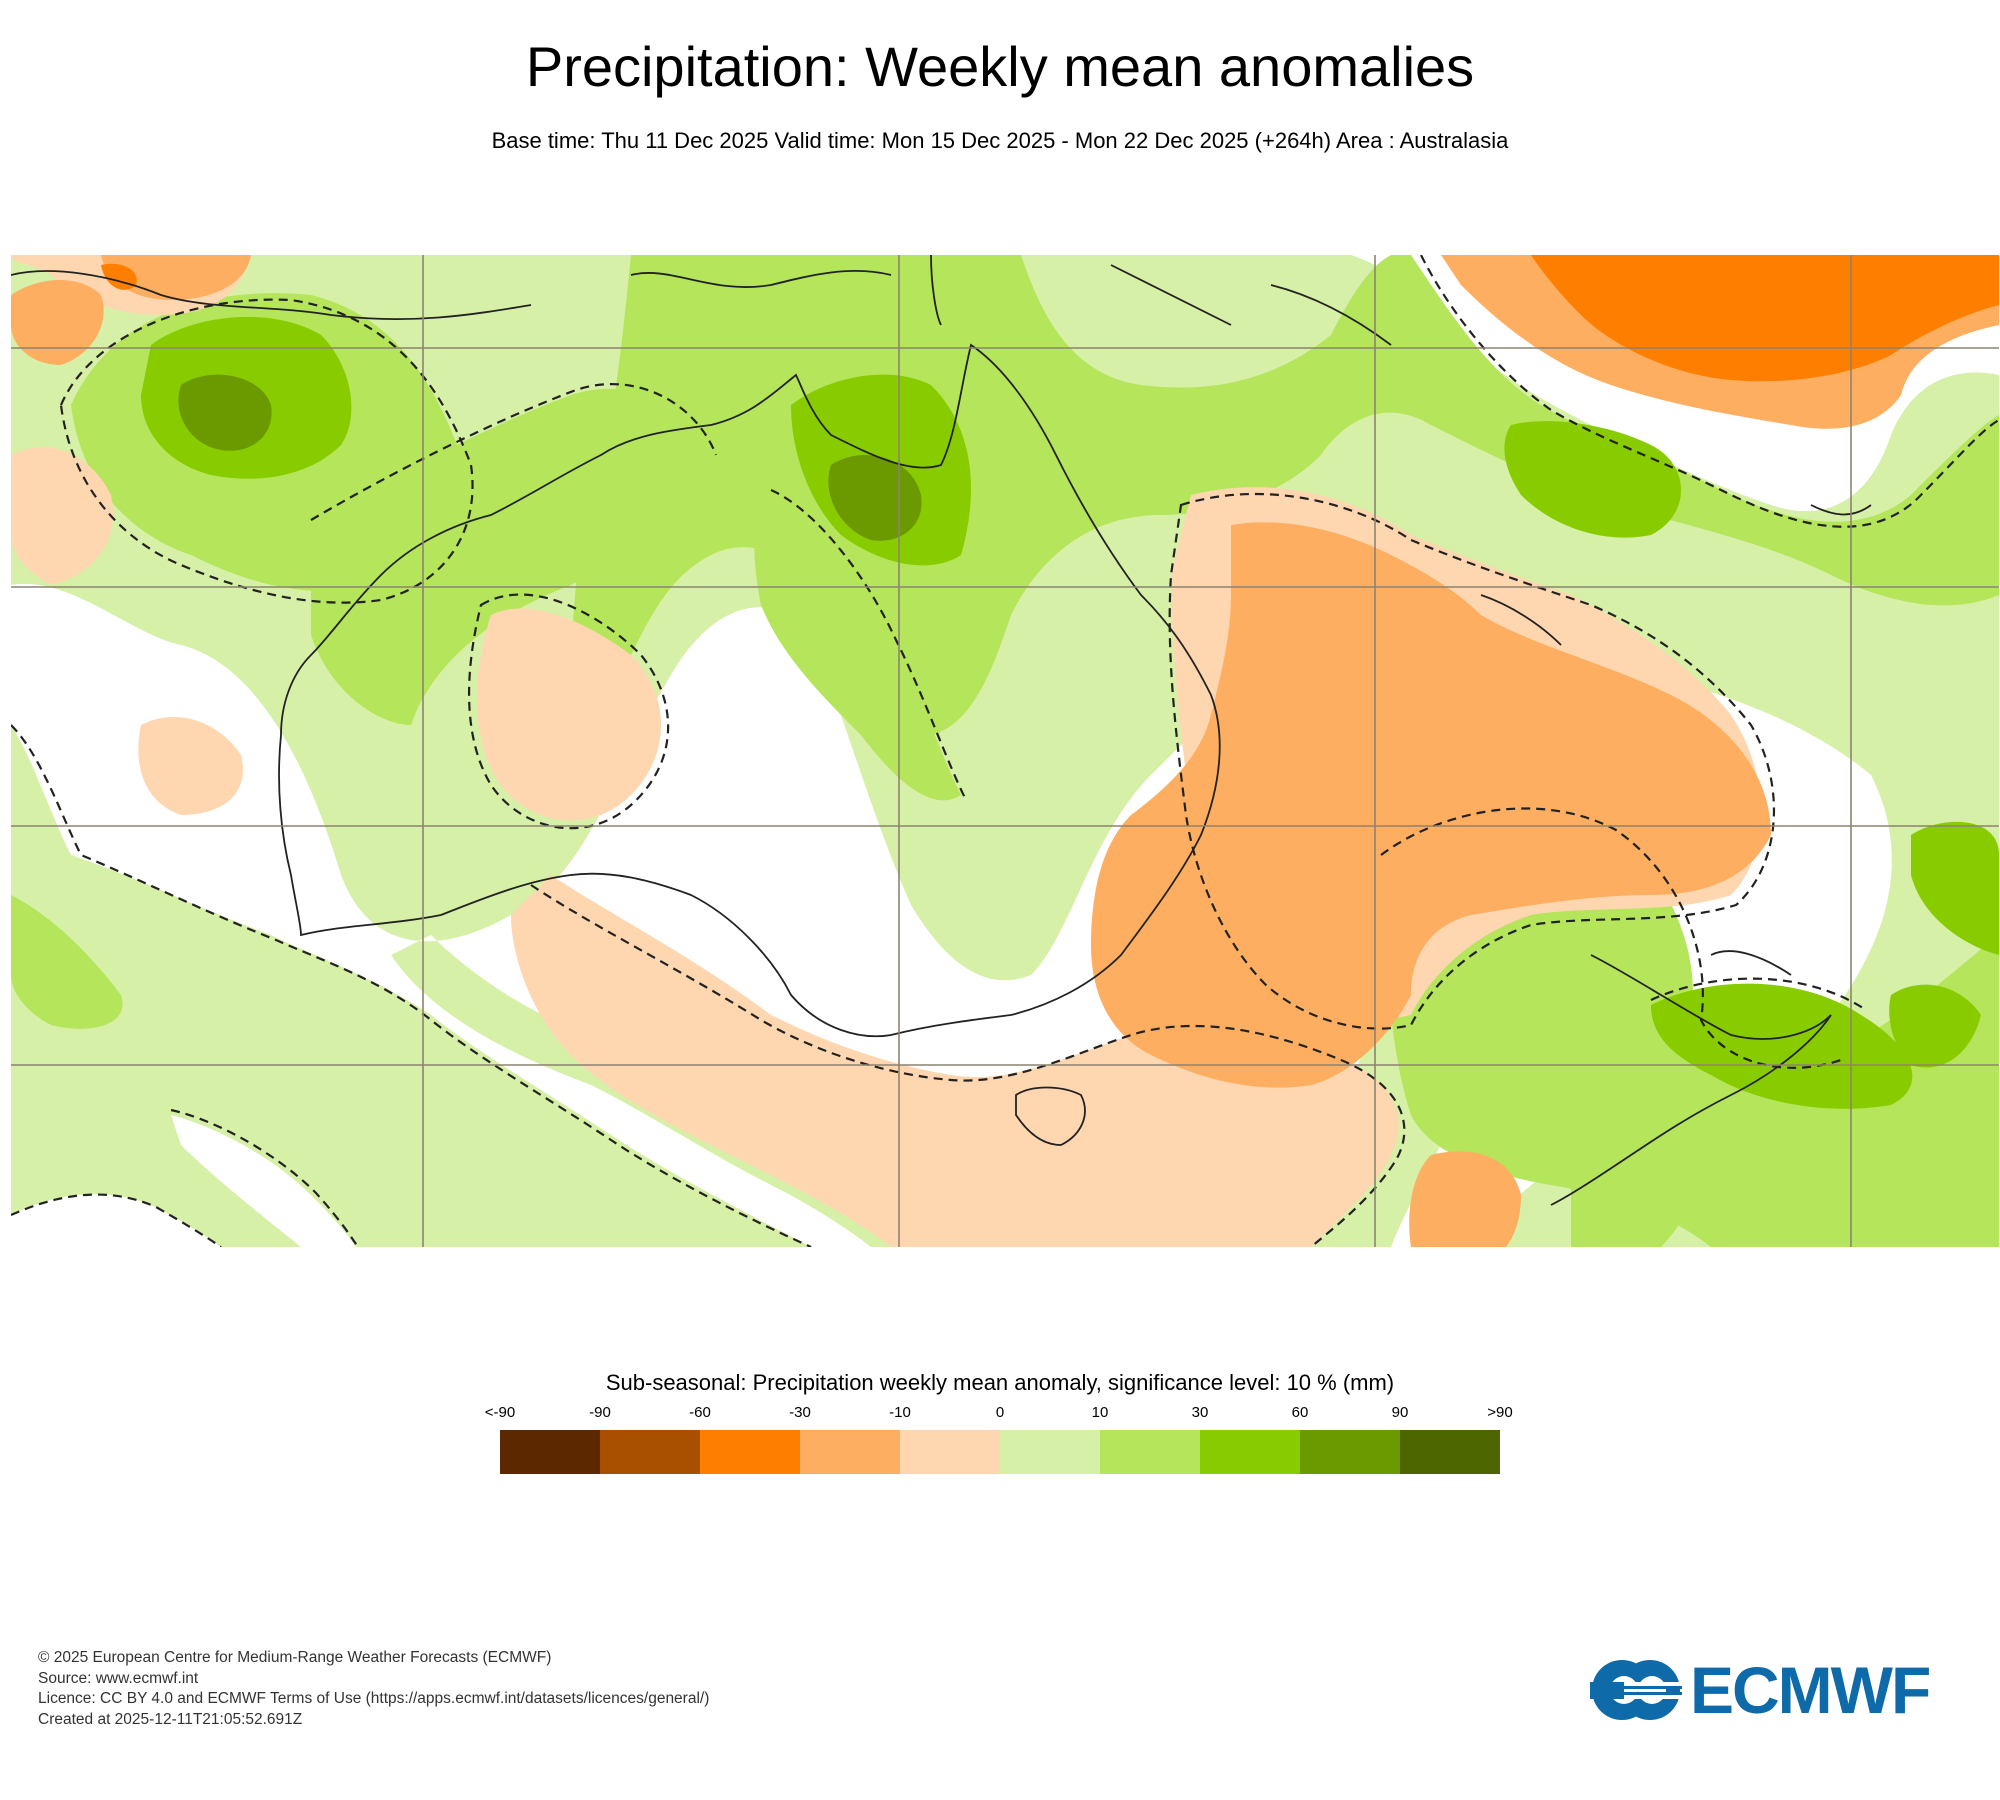  Describe the element at coordinates (900, 1412) in the screenshot. I see `legend-tick-label: -10` at that location.